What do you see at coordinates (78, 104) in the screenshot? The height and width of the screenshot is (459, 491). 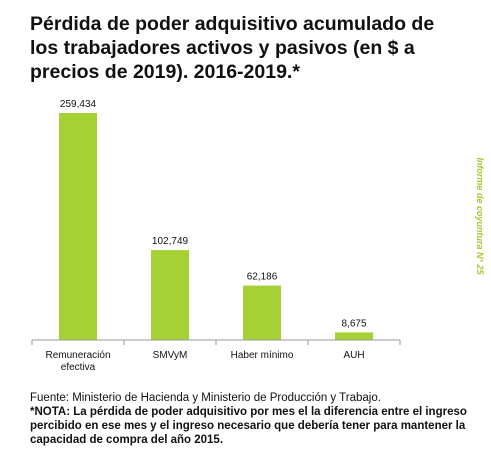 I see `bar-value-label: 259,434` at bounding box center [78, 104].